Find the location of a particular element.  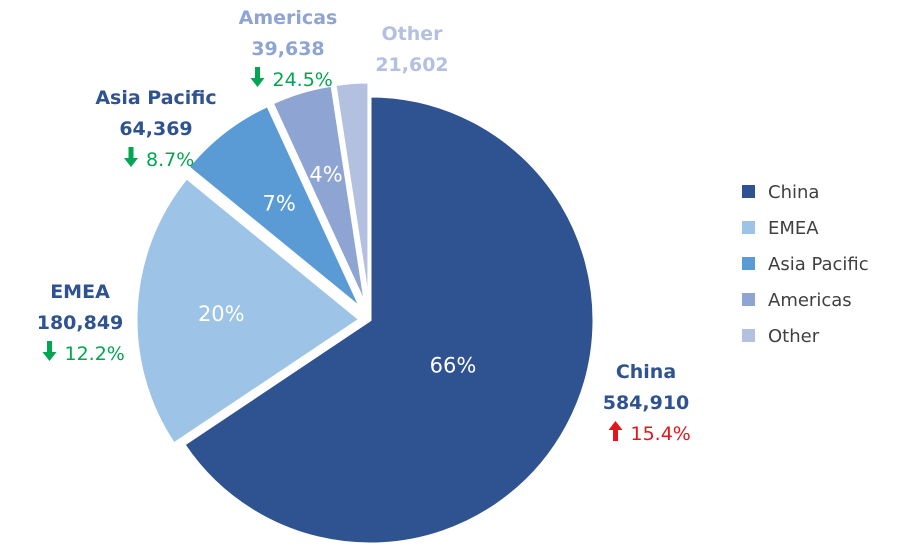

legend-label-americas: Americas is located at coordinates (810, 300).